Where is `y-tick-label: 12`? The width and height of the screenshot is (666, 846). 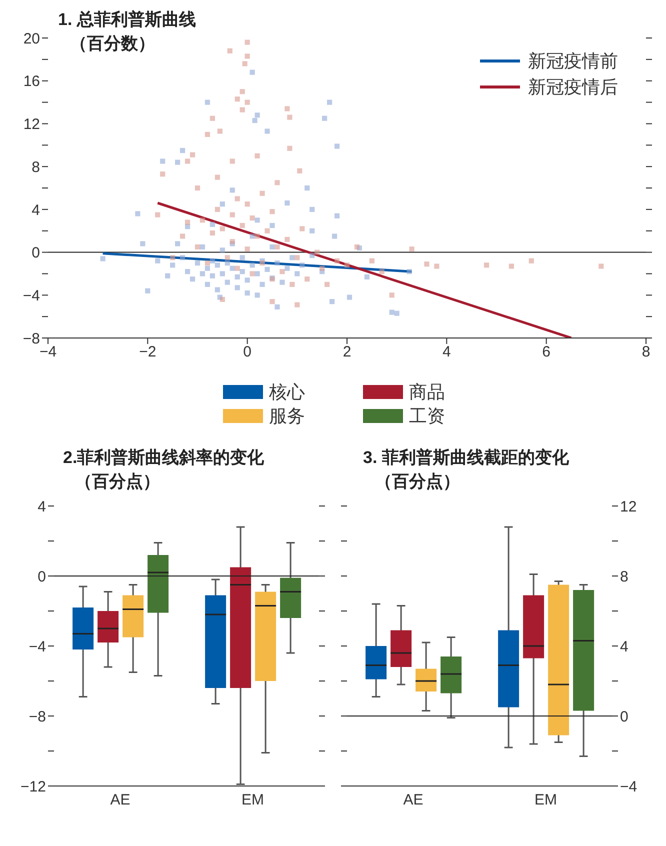
y-tick-label: 12 is located at coordinates (31, 125).